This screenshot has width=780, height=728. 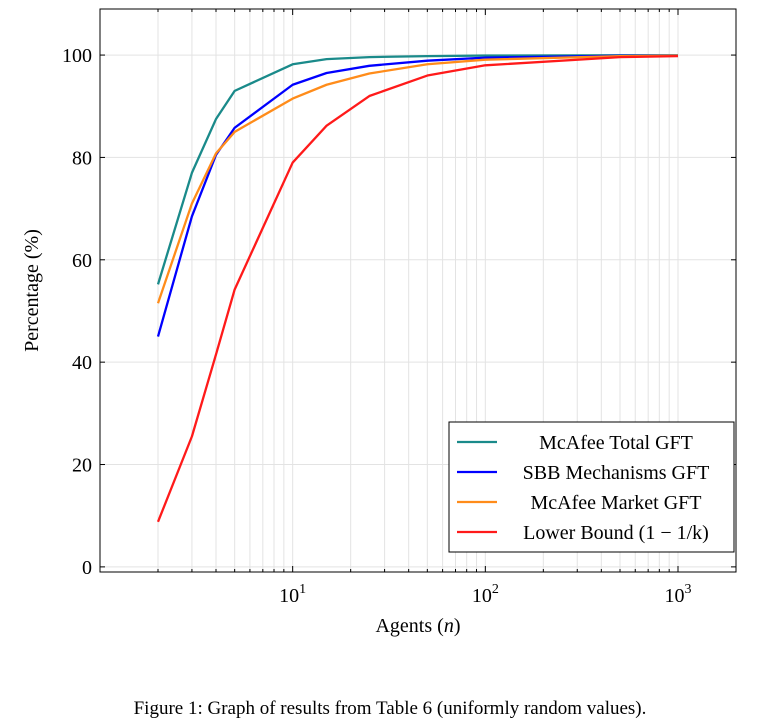 What do you see at coordinates (32, 290) in the screenshot?
I see `y-axis-label: Percentage (%)` at bounding box center [32, 290].